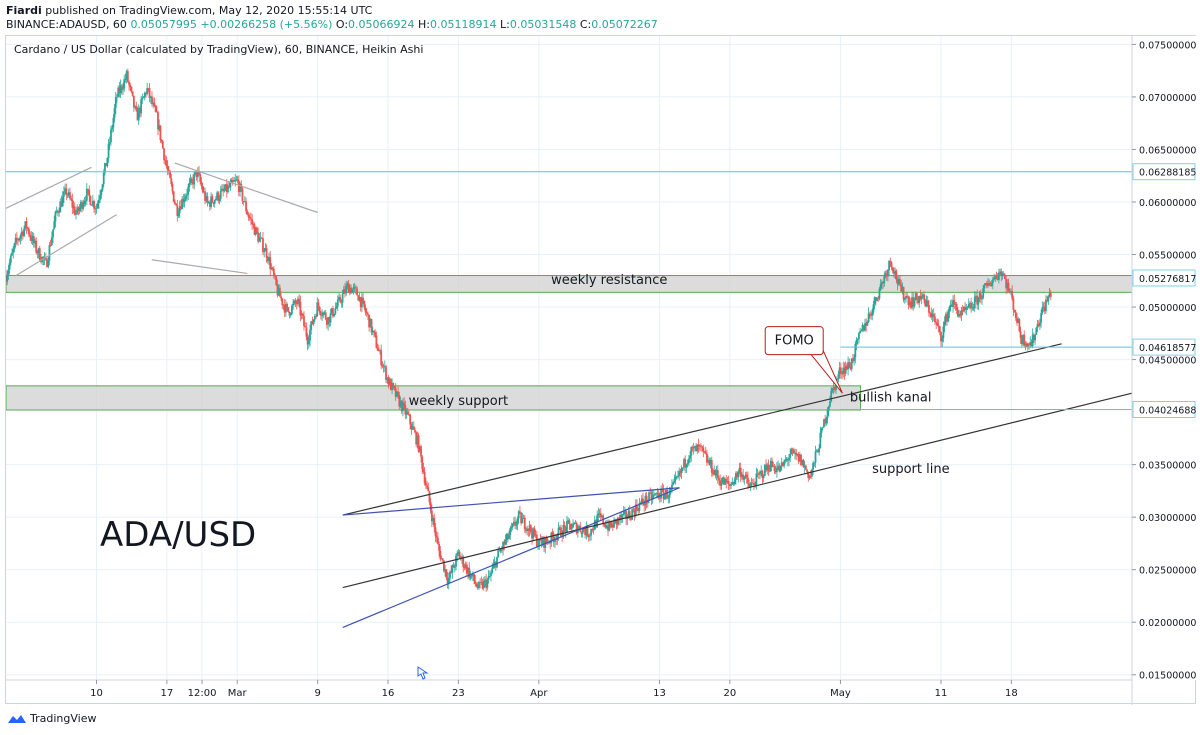  What do you see at coordinates (505, 24) in the screenshot?
I see `low-label: L:` at bounding box center [505, 24].